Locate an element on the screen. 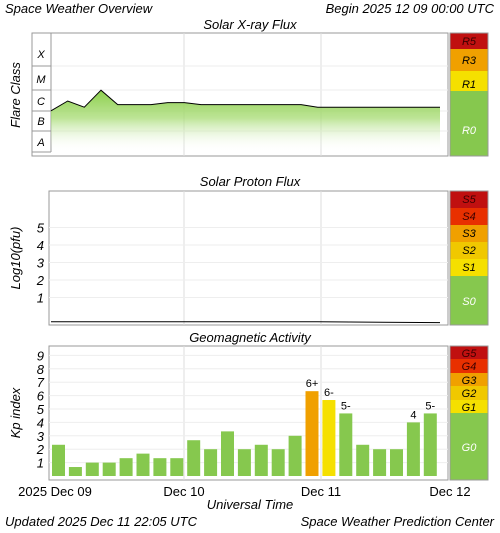 Image resolution: width=500 pixels, height=533 pixels. scale-s0 is located at coordinates (469, 300).